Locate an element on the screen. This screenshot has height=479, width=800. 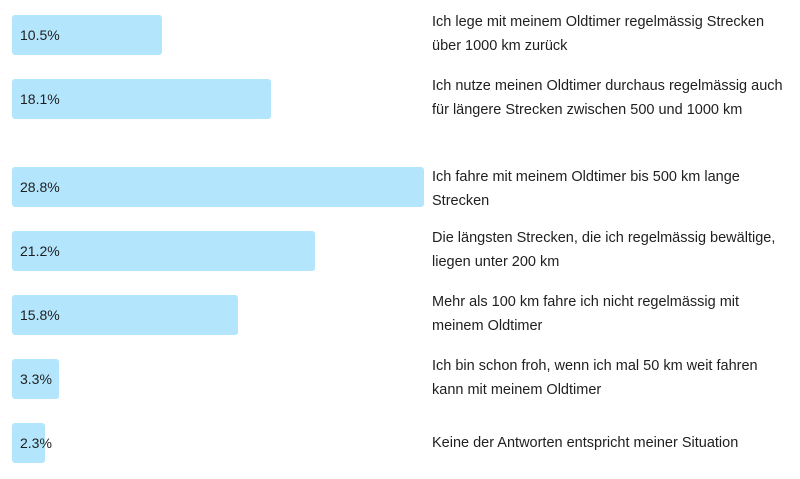
data-label: 28.8% is located at coordinates (40, 187).